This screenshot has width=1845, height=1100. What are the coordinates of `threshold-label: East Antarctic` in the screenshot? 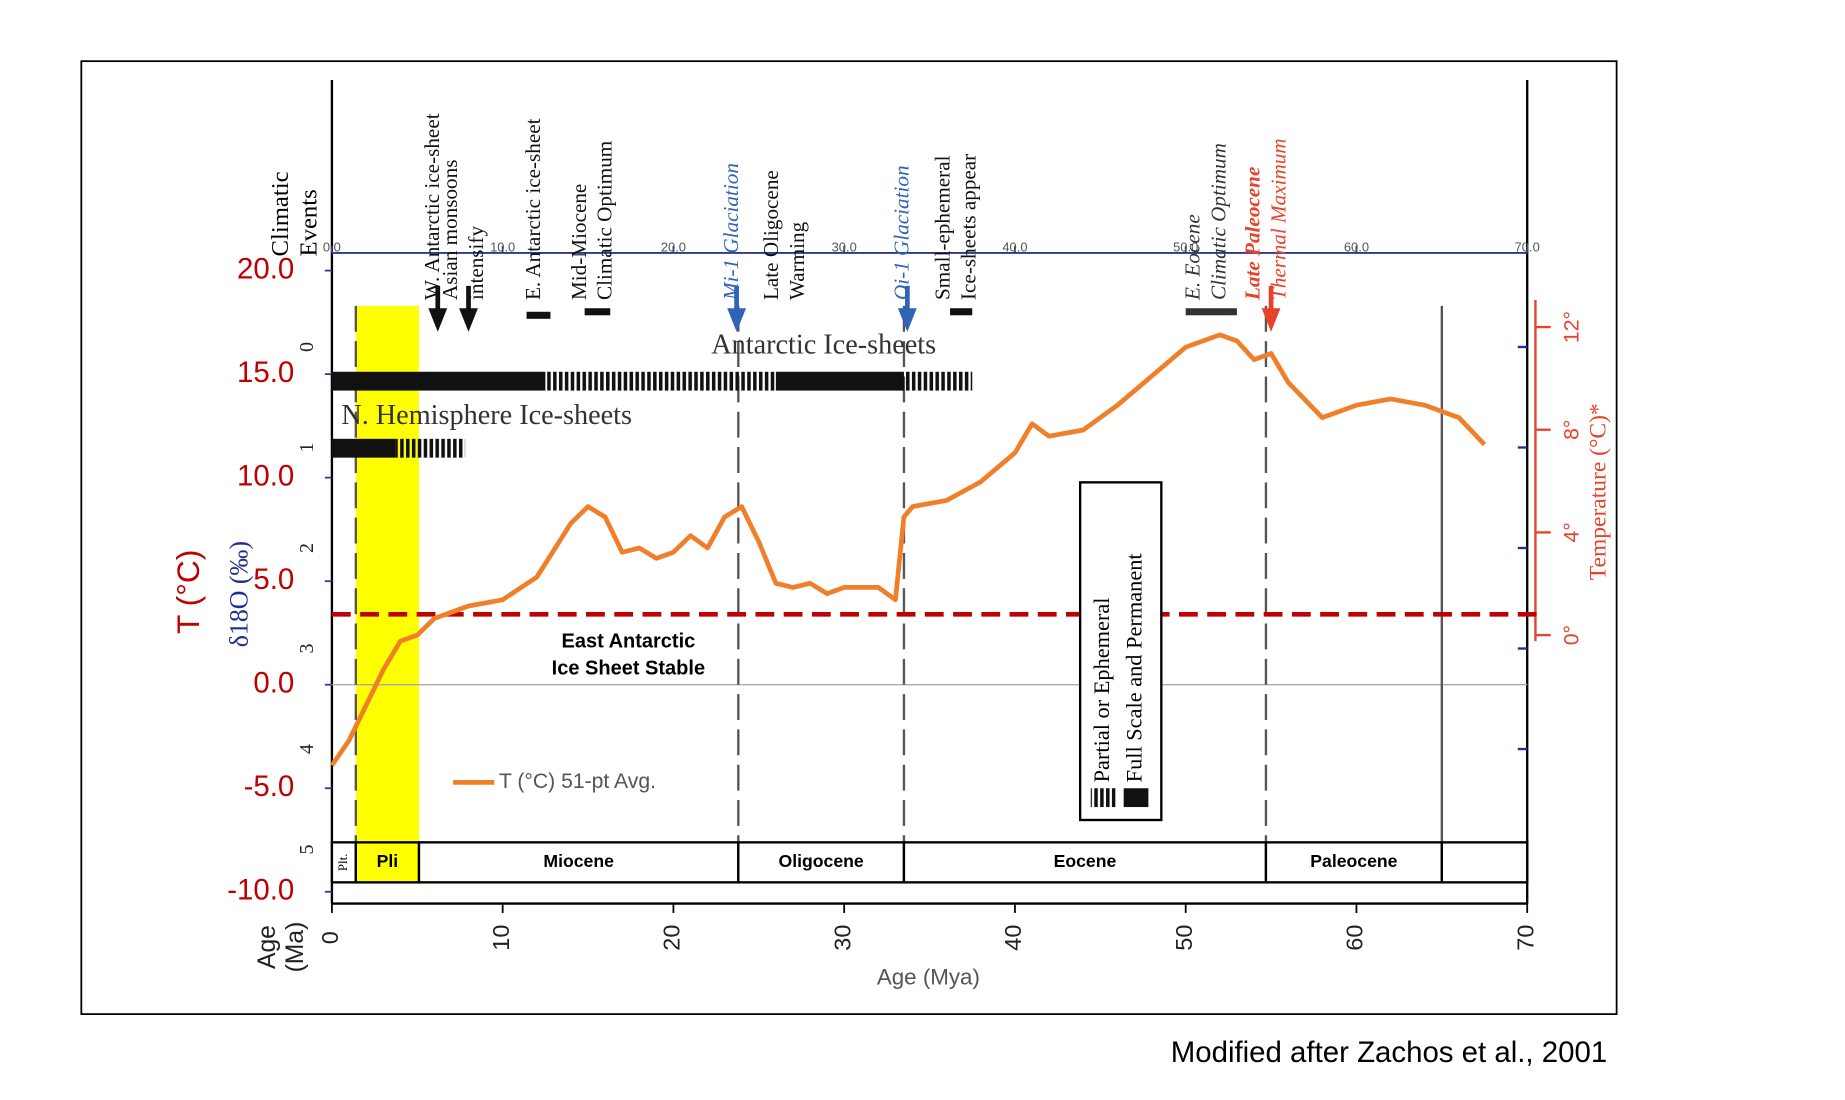 It's located at (629, 642).